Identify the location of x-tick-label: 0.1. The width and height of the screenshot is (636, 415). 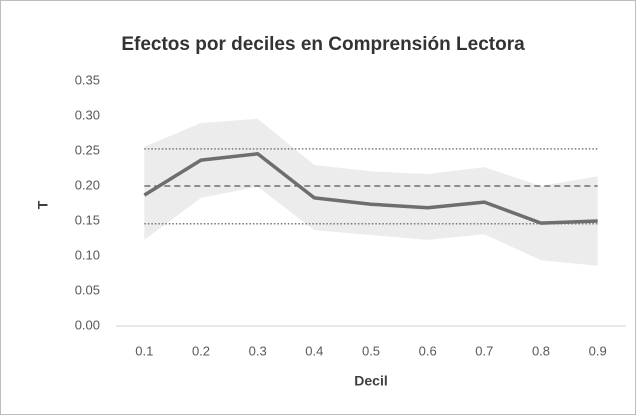
(144, 350).